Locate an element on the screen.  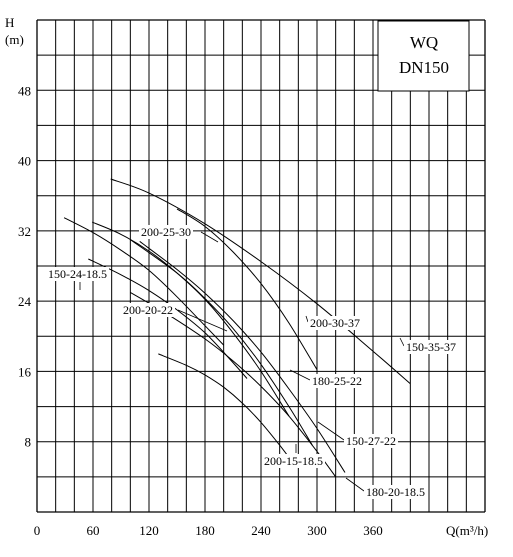
x-tick-label: 360 is located at coordinates (373, 530).